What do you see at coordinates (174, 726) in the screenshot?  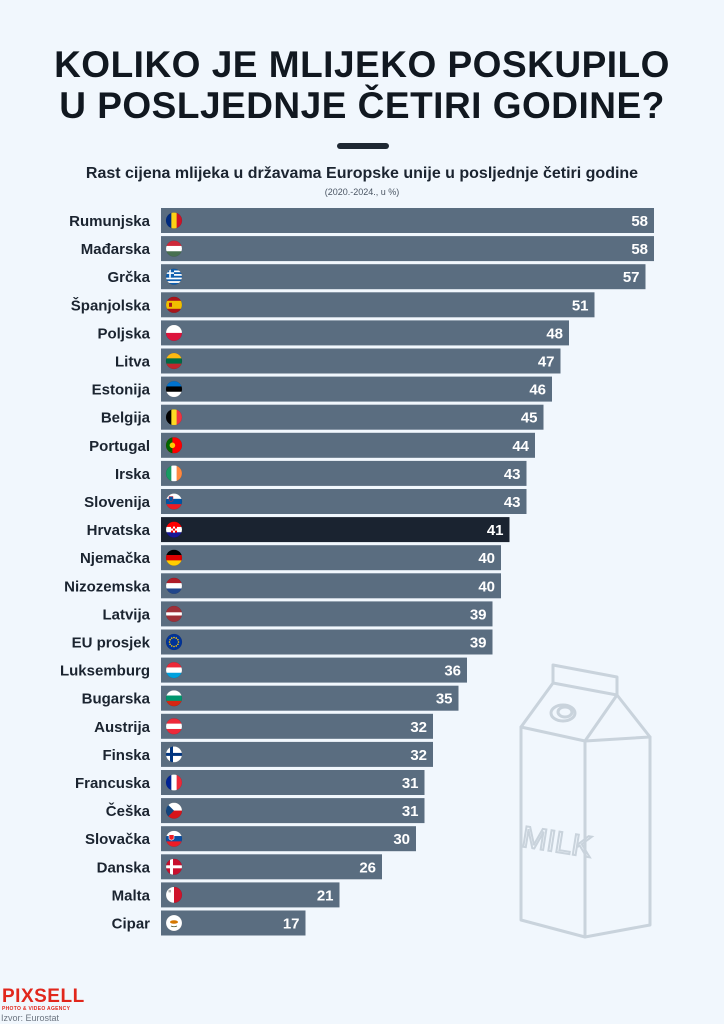 I see `flag-at-icon` at bounding box center [174, 726].